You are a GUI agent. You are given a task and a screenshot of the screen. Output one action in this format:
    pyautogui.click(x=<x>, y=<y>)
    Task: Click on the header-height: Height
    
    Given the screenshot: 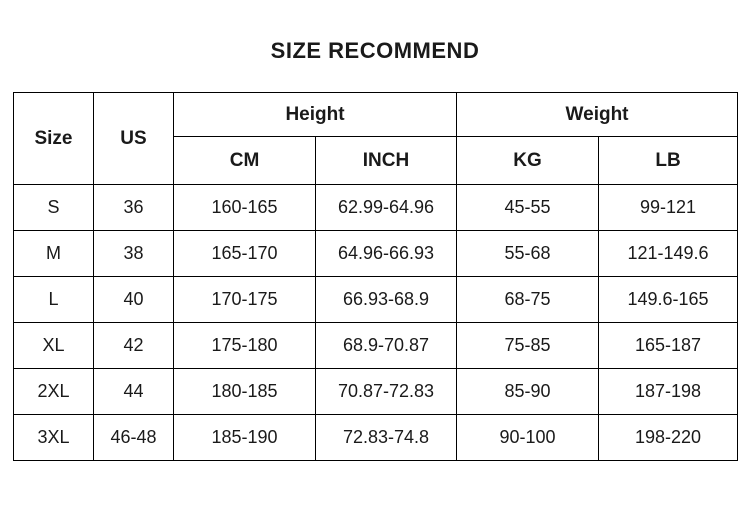 What is the action you would take?
    pyautogui.click(x=315, y=114)
    